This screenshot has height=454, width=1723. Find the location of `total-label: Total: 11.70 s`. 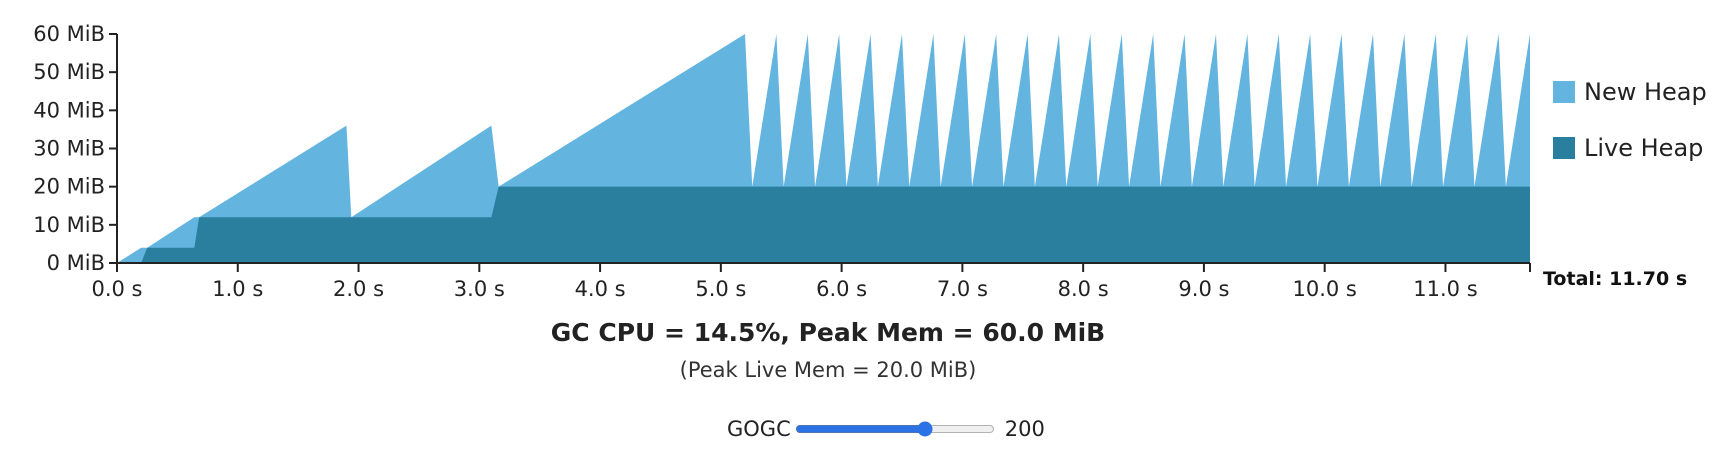

total-label: Total: 11.70 s is located at coordinates (1615, 279).